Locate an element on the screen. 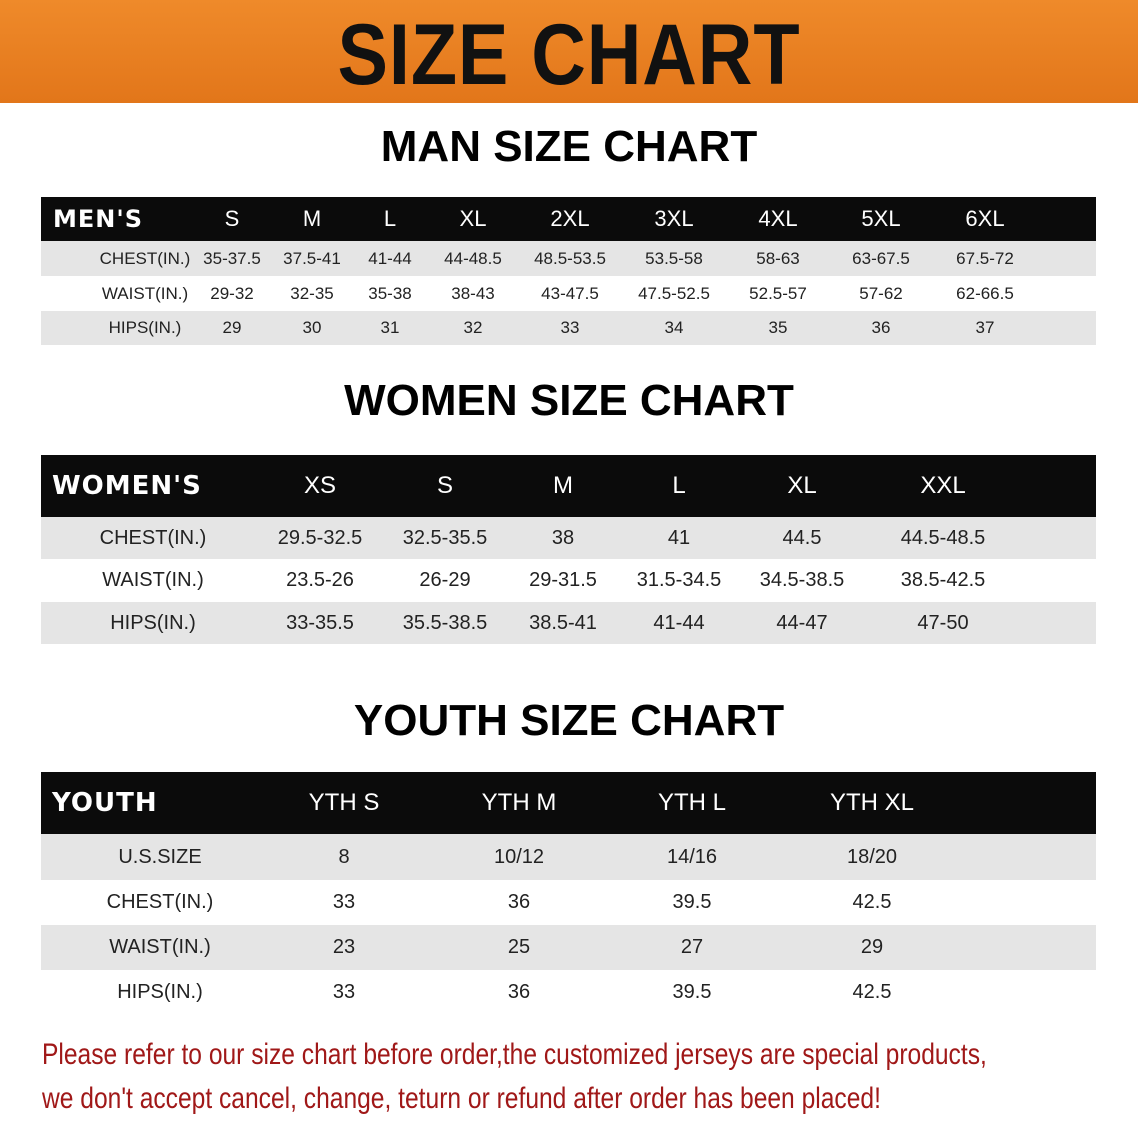  measurement-value: 10/12 is located at coordinates (519, 856).